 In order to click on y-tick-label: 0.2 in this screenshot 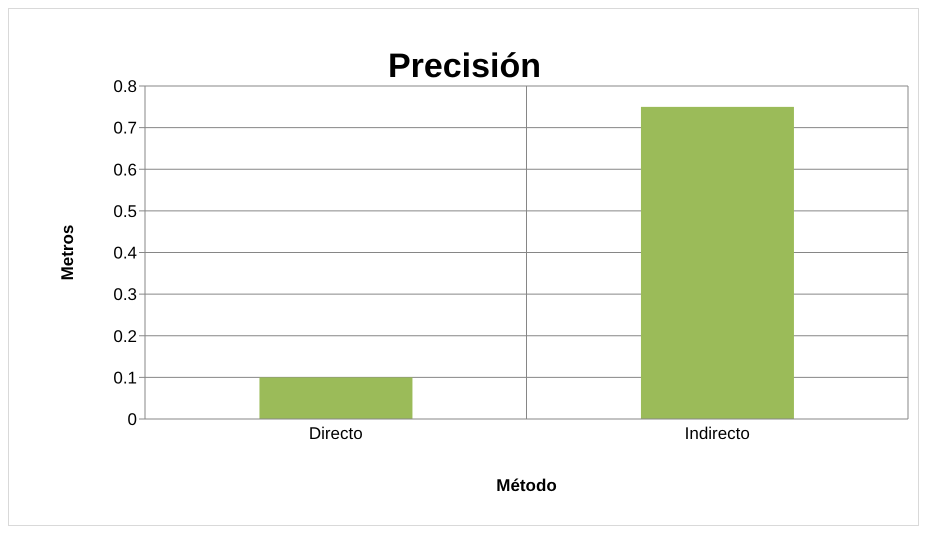, I will do `click(125, 336)`.